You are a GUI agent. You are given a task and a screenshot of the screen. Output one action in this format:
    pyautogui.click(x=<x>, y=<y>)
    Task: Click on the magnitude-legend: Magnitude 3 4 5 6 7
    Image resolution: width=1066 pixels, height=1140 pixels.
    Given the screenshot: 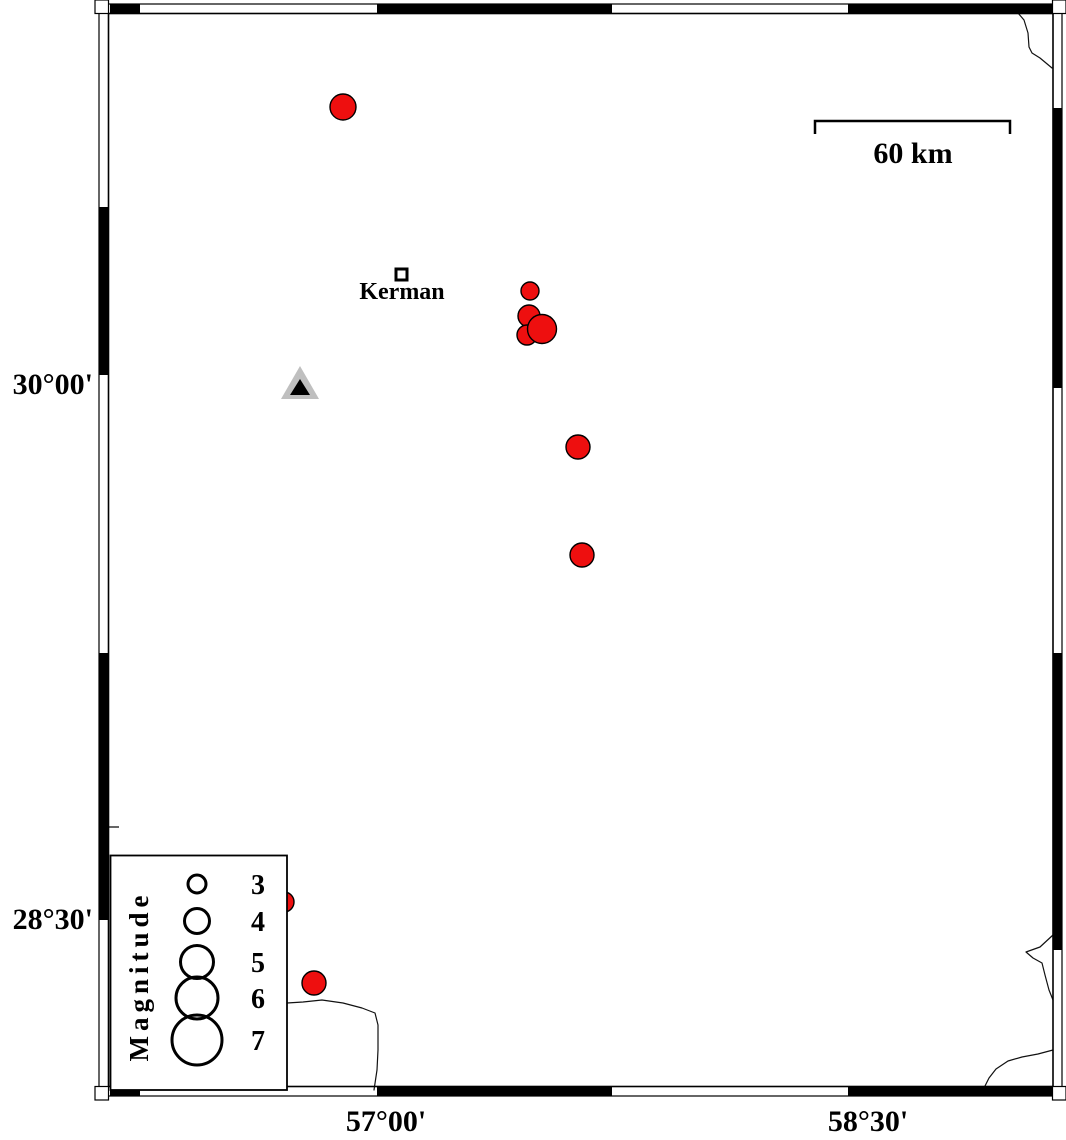 What is the action you would take?
    pyautogui.click(x=198, y=972)
    